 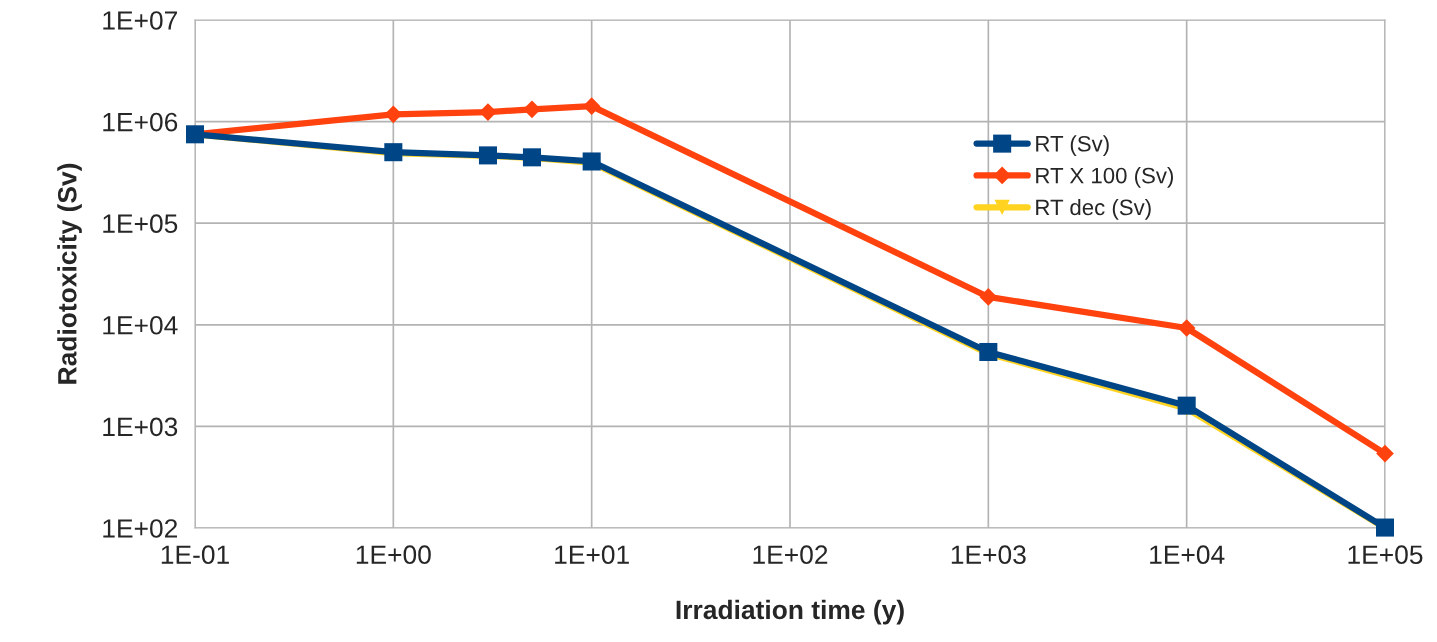 What do you see at coordinates (140, 122) in the screenshot?
I see `y-tick-label: 1E+06` at bounding box center [140, 122].